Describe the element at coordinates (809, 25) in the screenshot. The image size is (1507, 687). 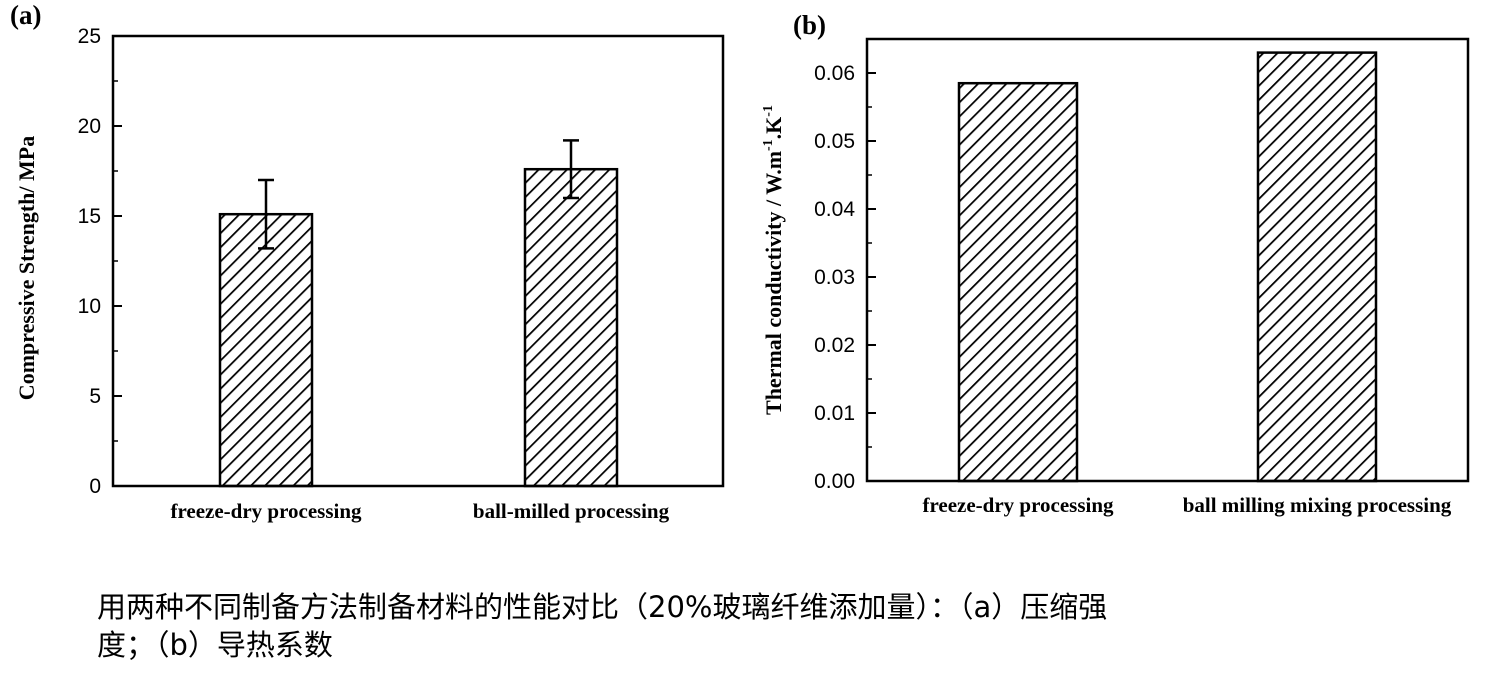
I see `panel-b-label: (b)` at that location.